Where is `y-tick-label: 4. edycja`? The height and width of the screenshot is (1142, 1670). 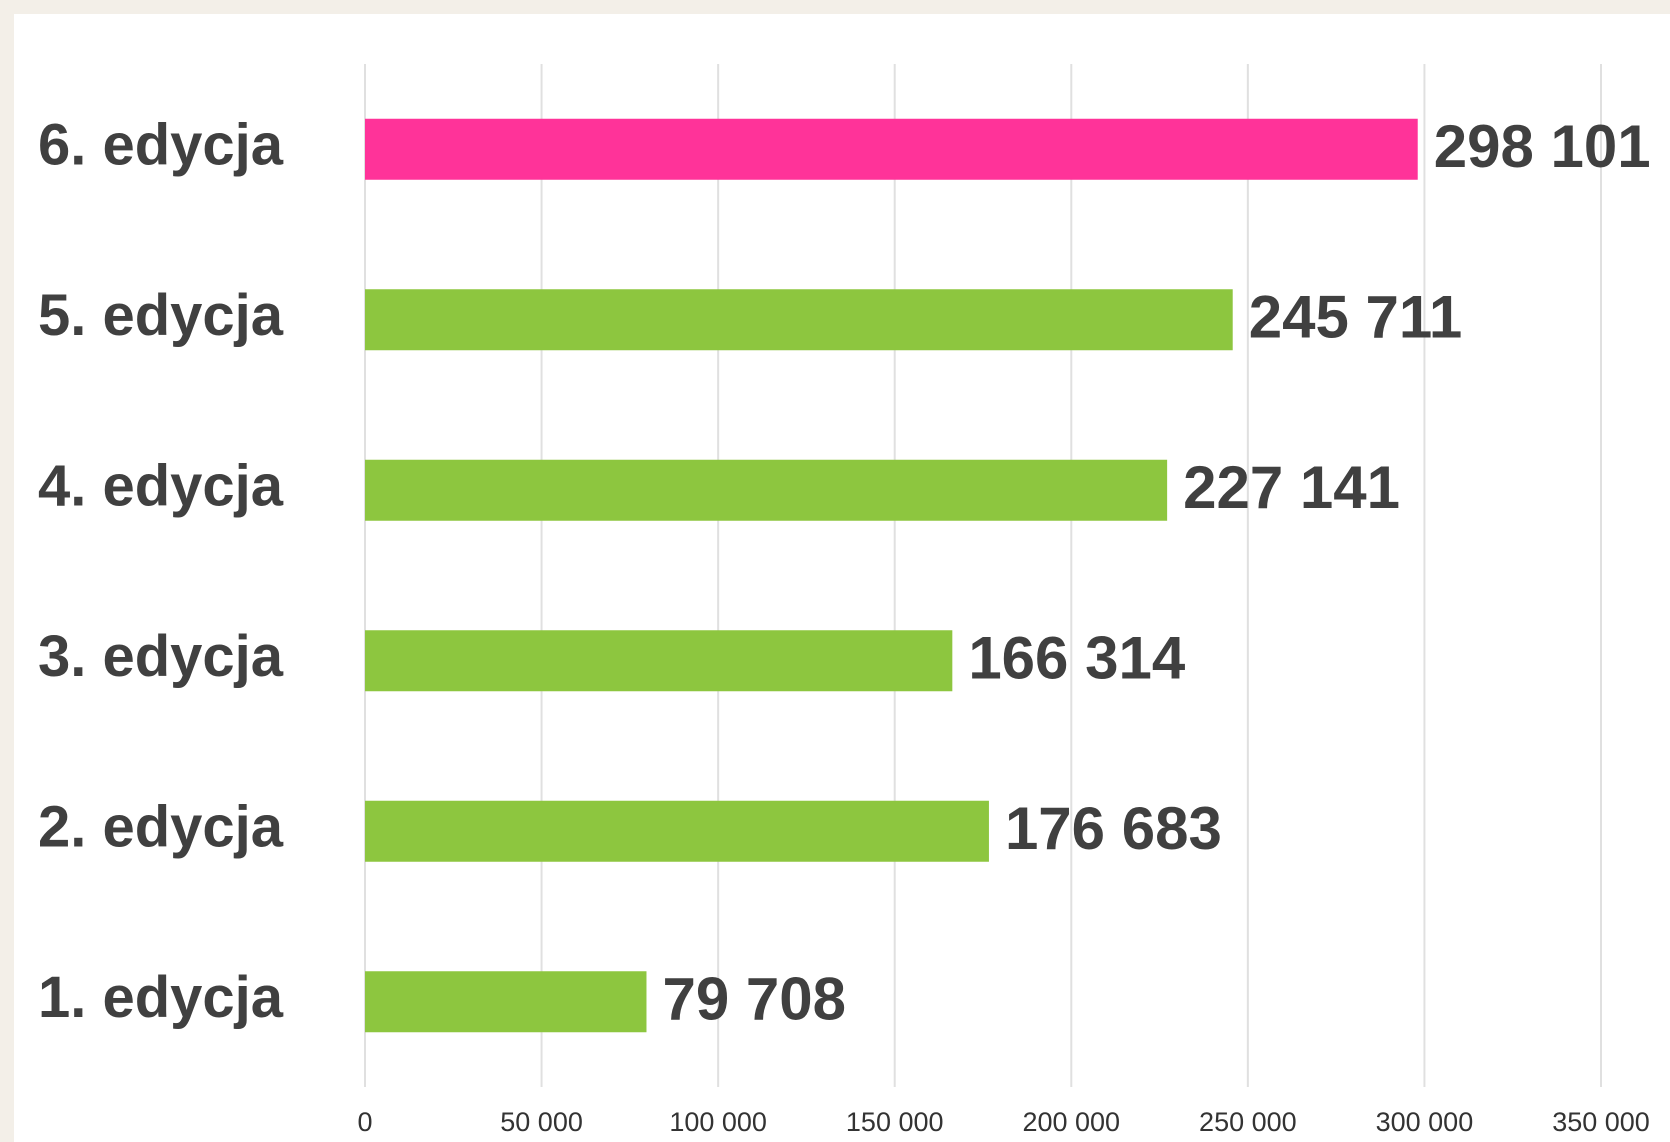
y-tick-label: 4. edycja is located at coordinates (161, 486).